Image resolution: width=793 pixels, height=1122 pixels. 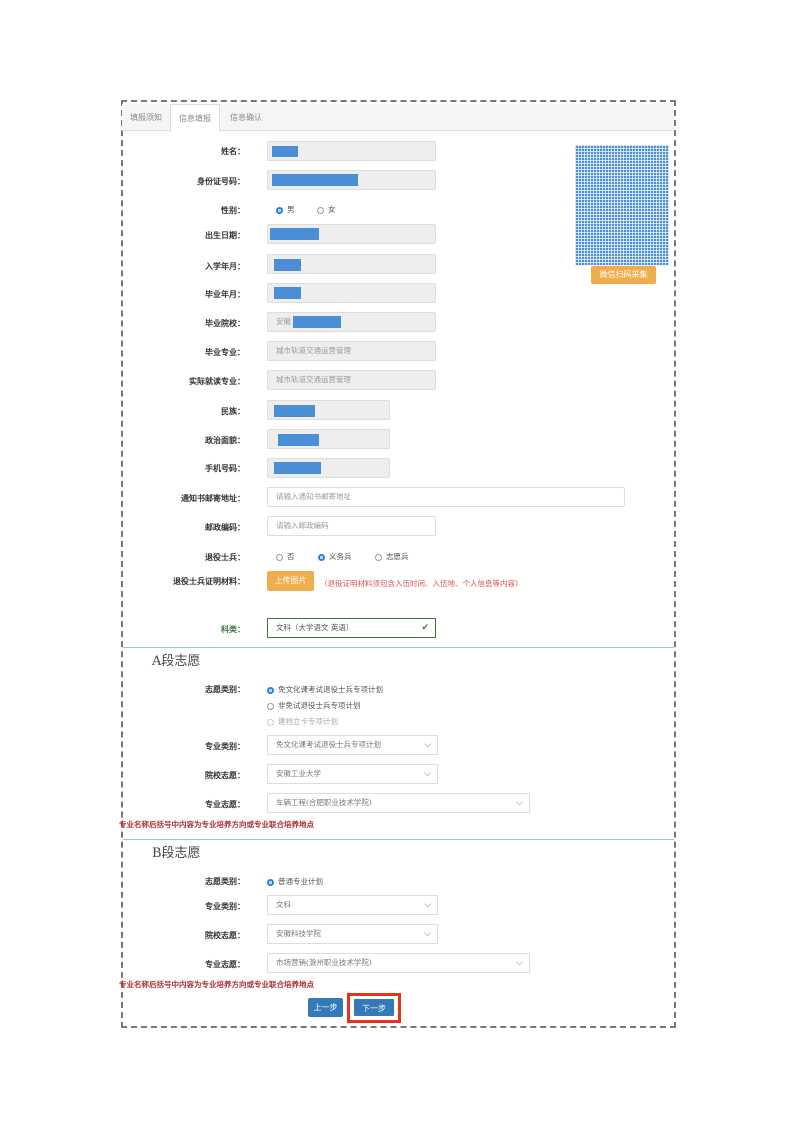 What do you see at coordinates (351, 380) in the screenshot?
I see `actual-major-field: 城市轨道交通运营管理` at bounding box center [351, 380].